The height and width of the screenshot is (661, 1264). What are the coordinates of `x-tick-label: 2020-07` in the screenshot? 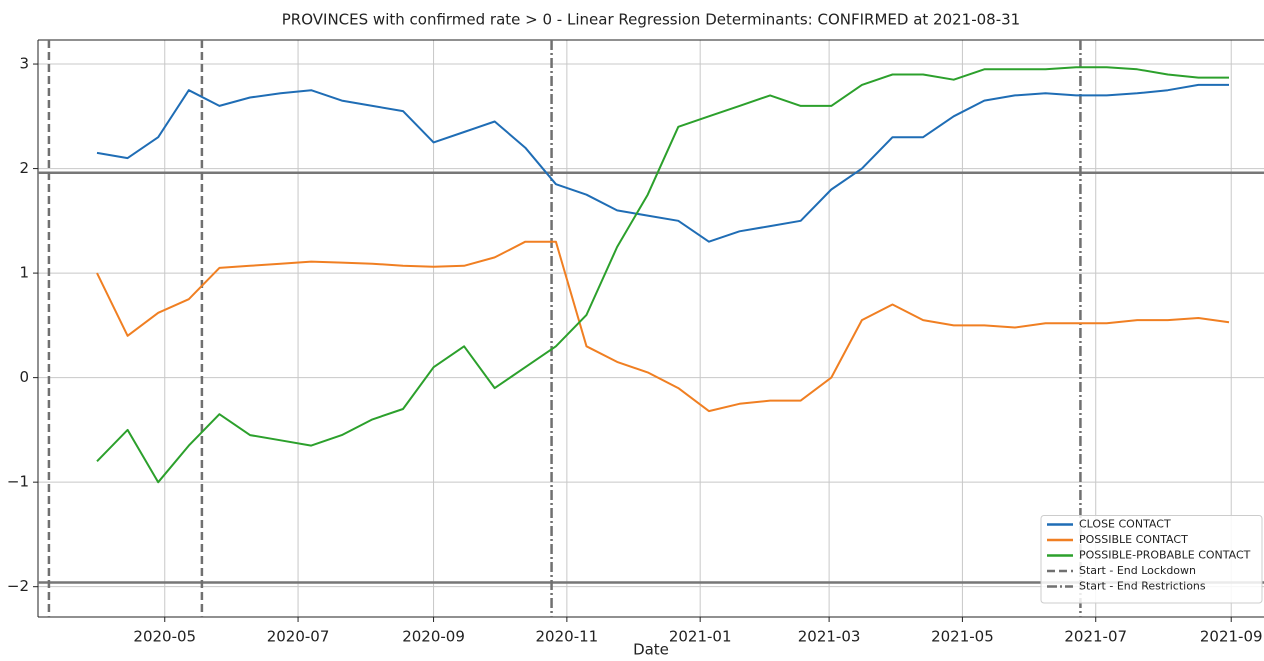 It's located at (298, 637).